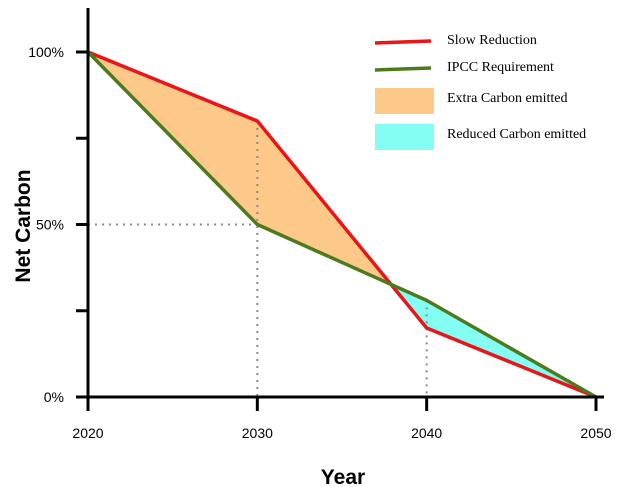  What do you see at coordinates (343, 476) in the screenshot?
I see `x-axis-title: Year` at bounding box center [343, 476].